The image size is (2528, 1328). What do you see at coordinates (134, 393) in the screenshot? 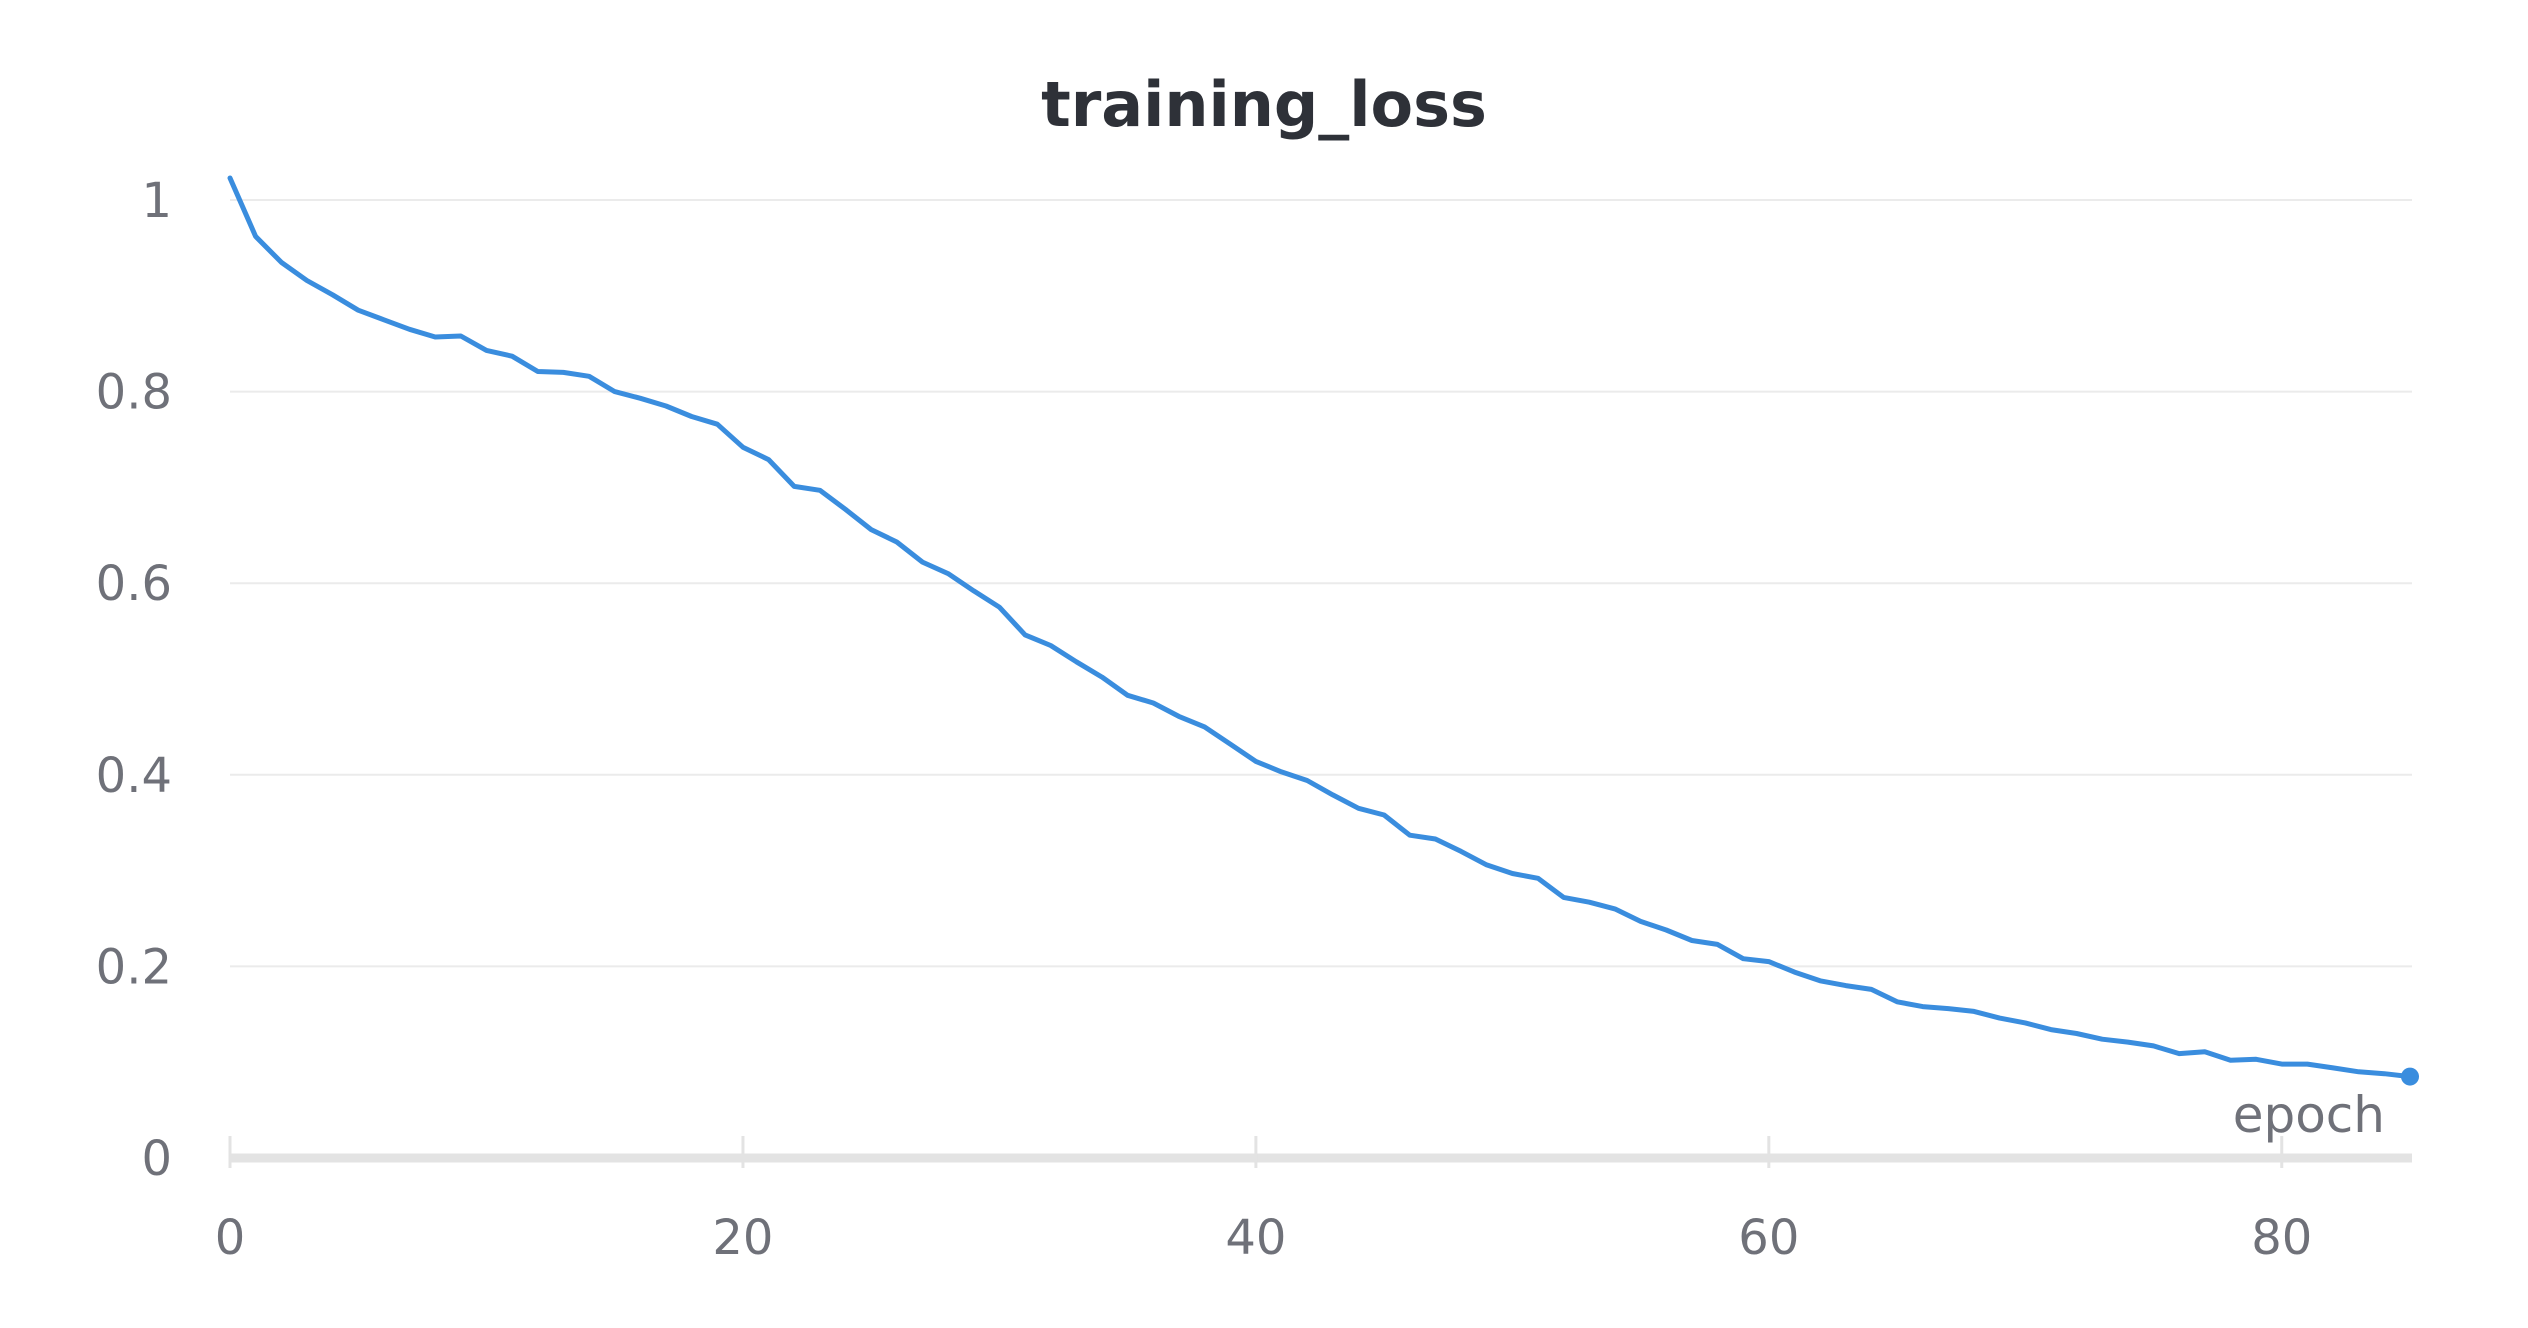
I see `y-tick-label: 0.8` at bounding box center [134, 393].